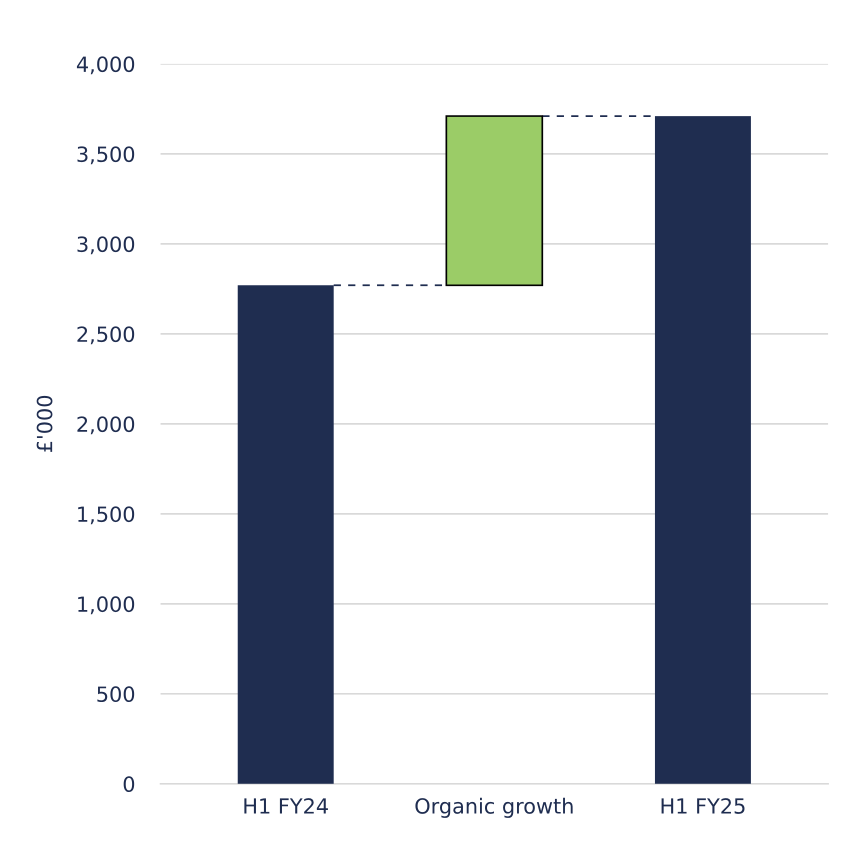 The height and width of the screenshot is (852, 845). I want to click on y-tick-label: 1,500, so click(106, 515).